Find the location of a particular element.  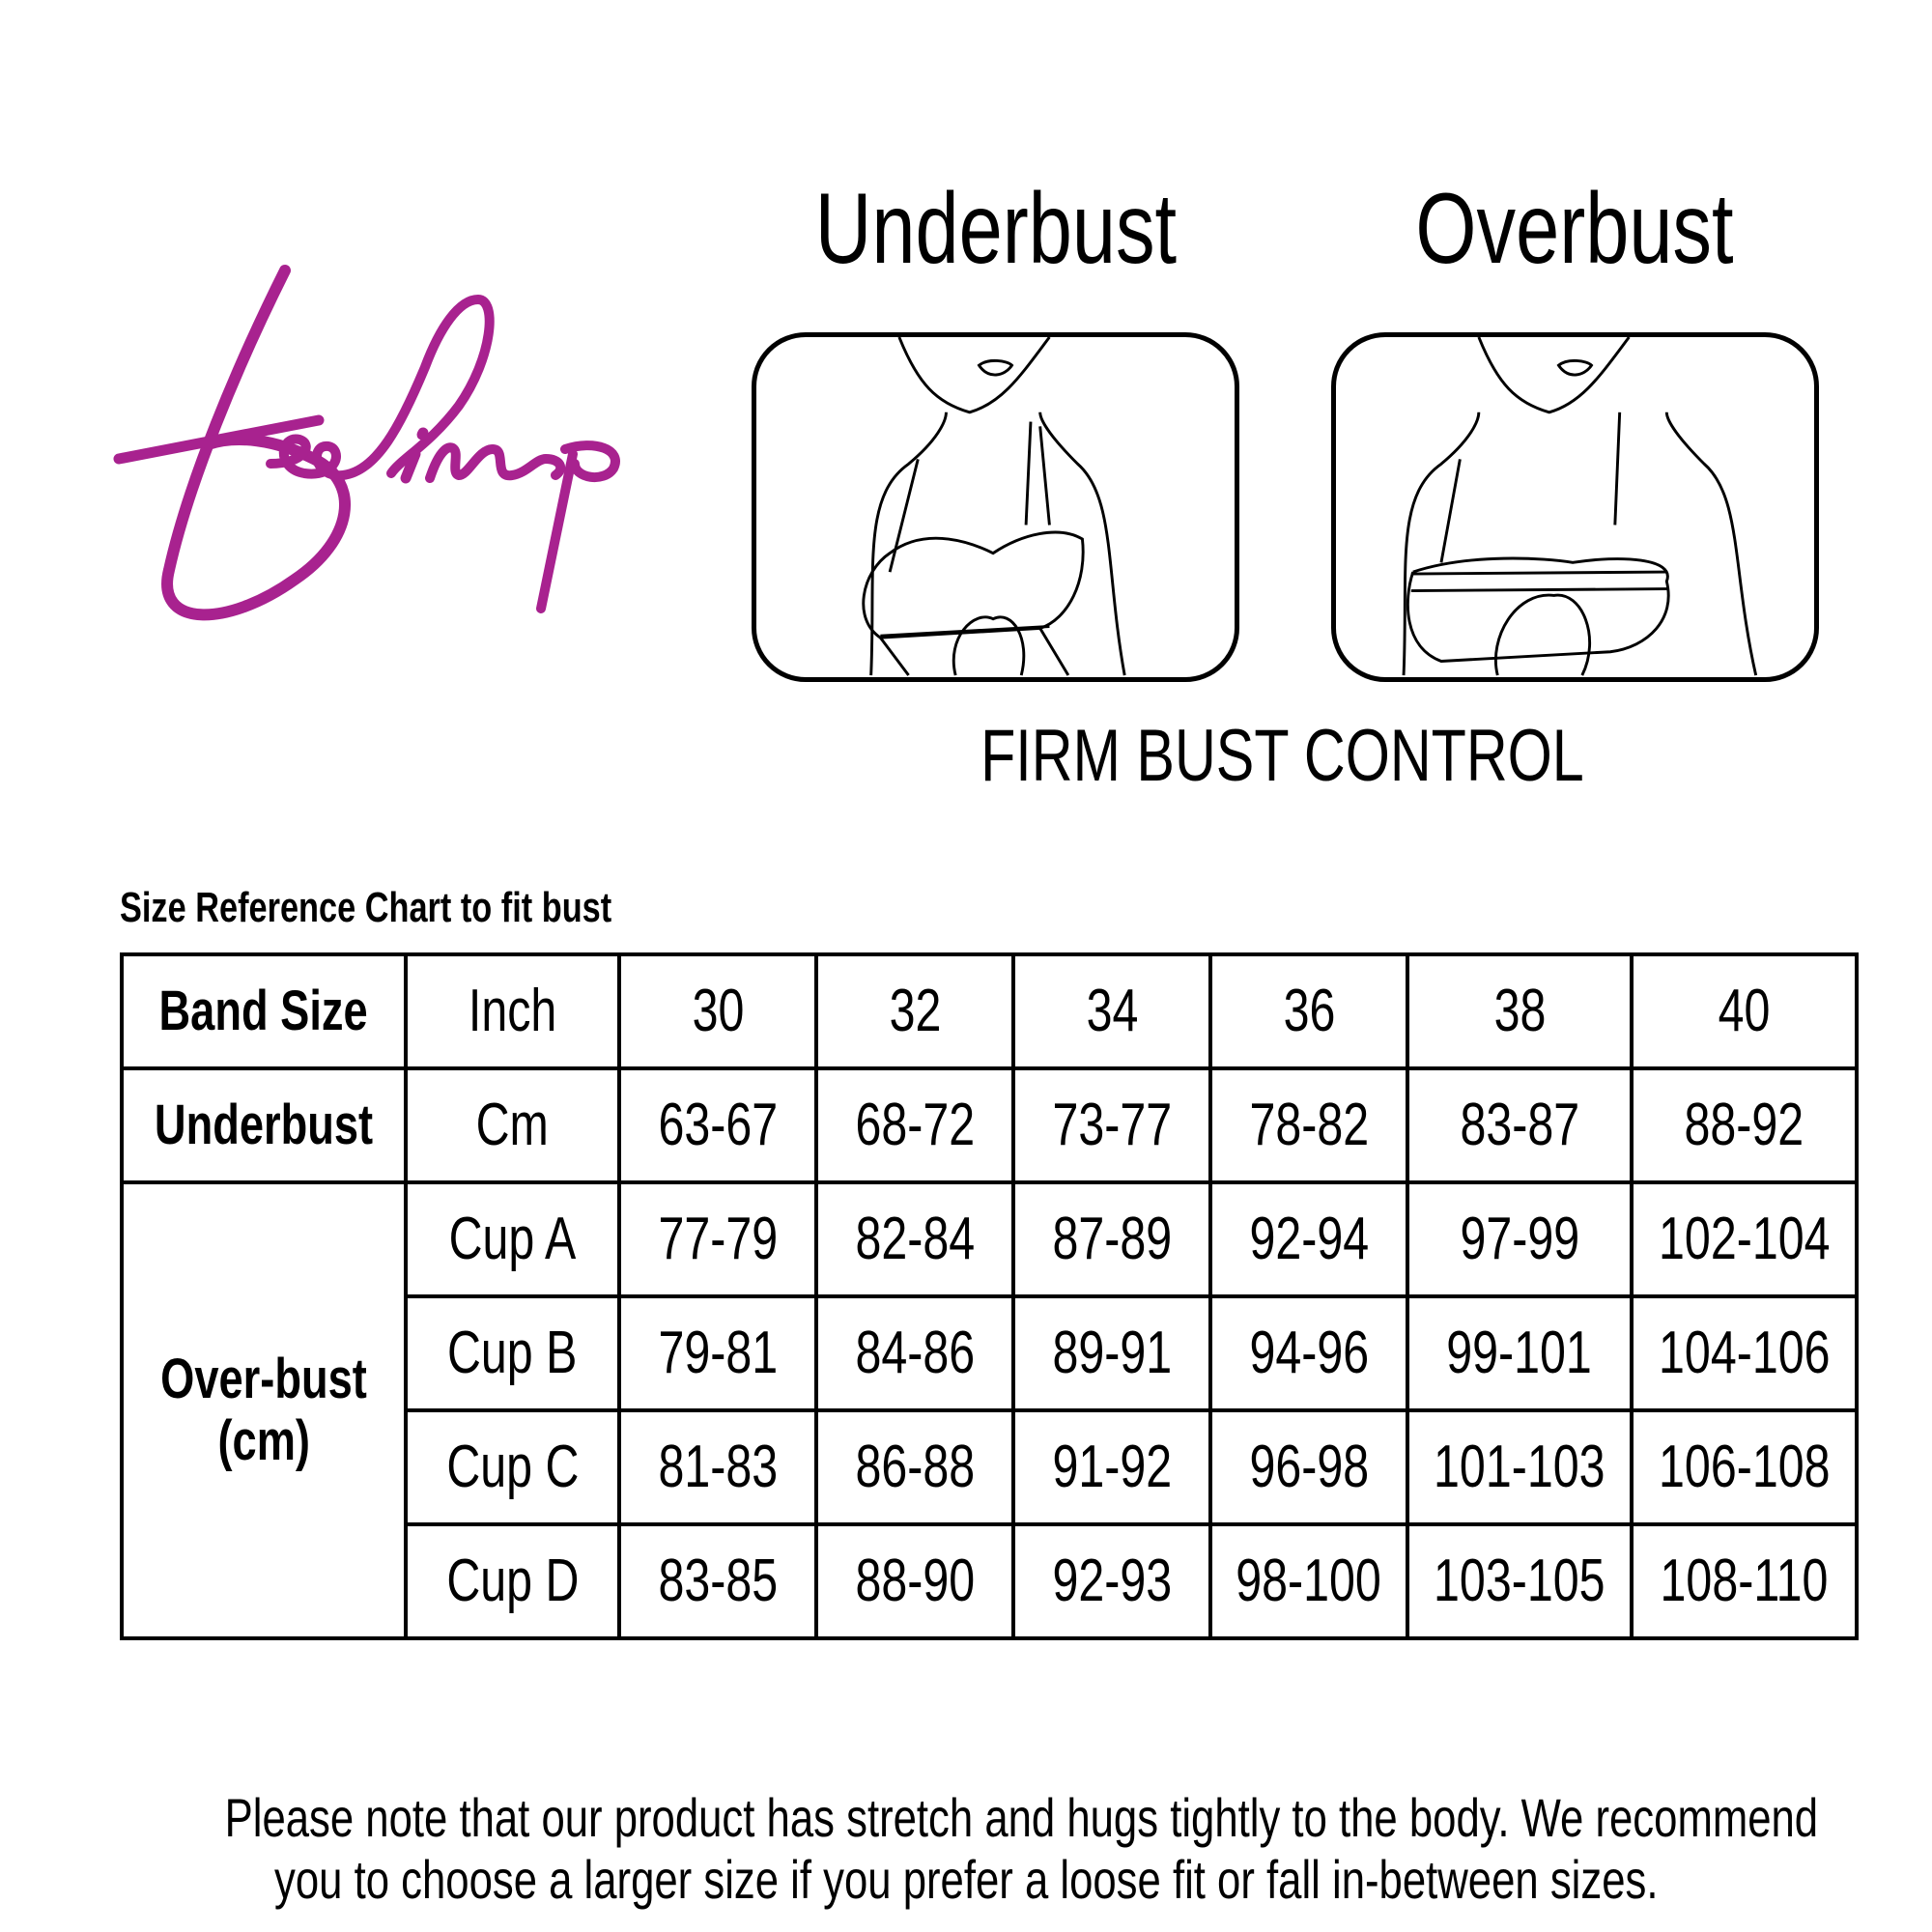

table-cell: 108-110 is located at coordinates (1744, 1581).